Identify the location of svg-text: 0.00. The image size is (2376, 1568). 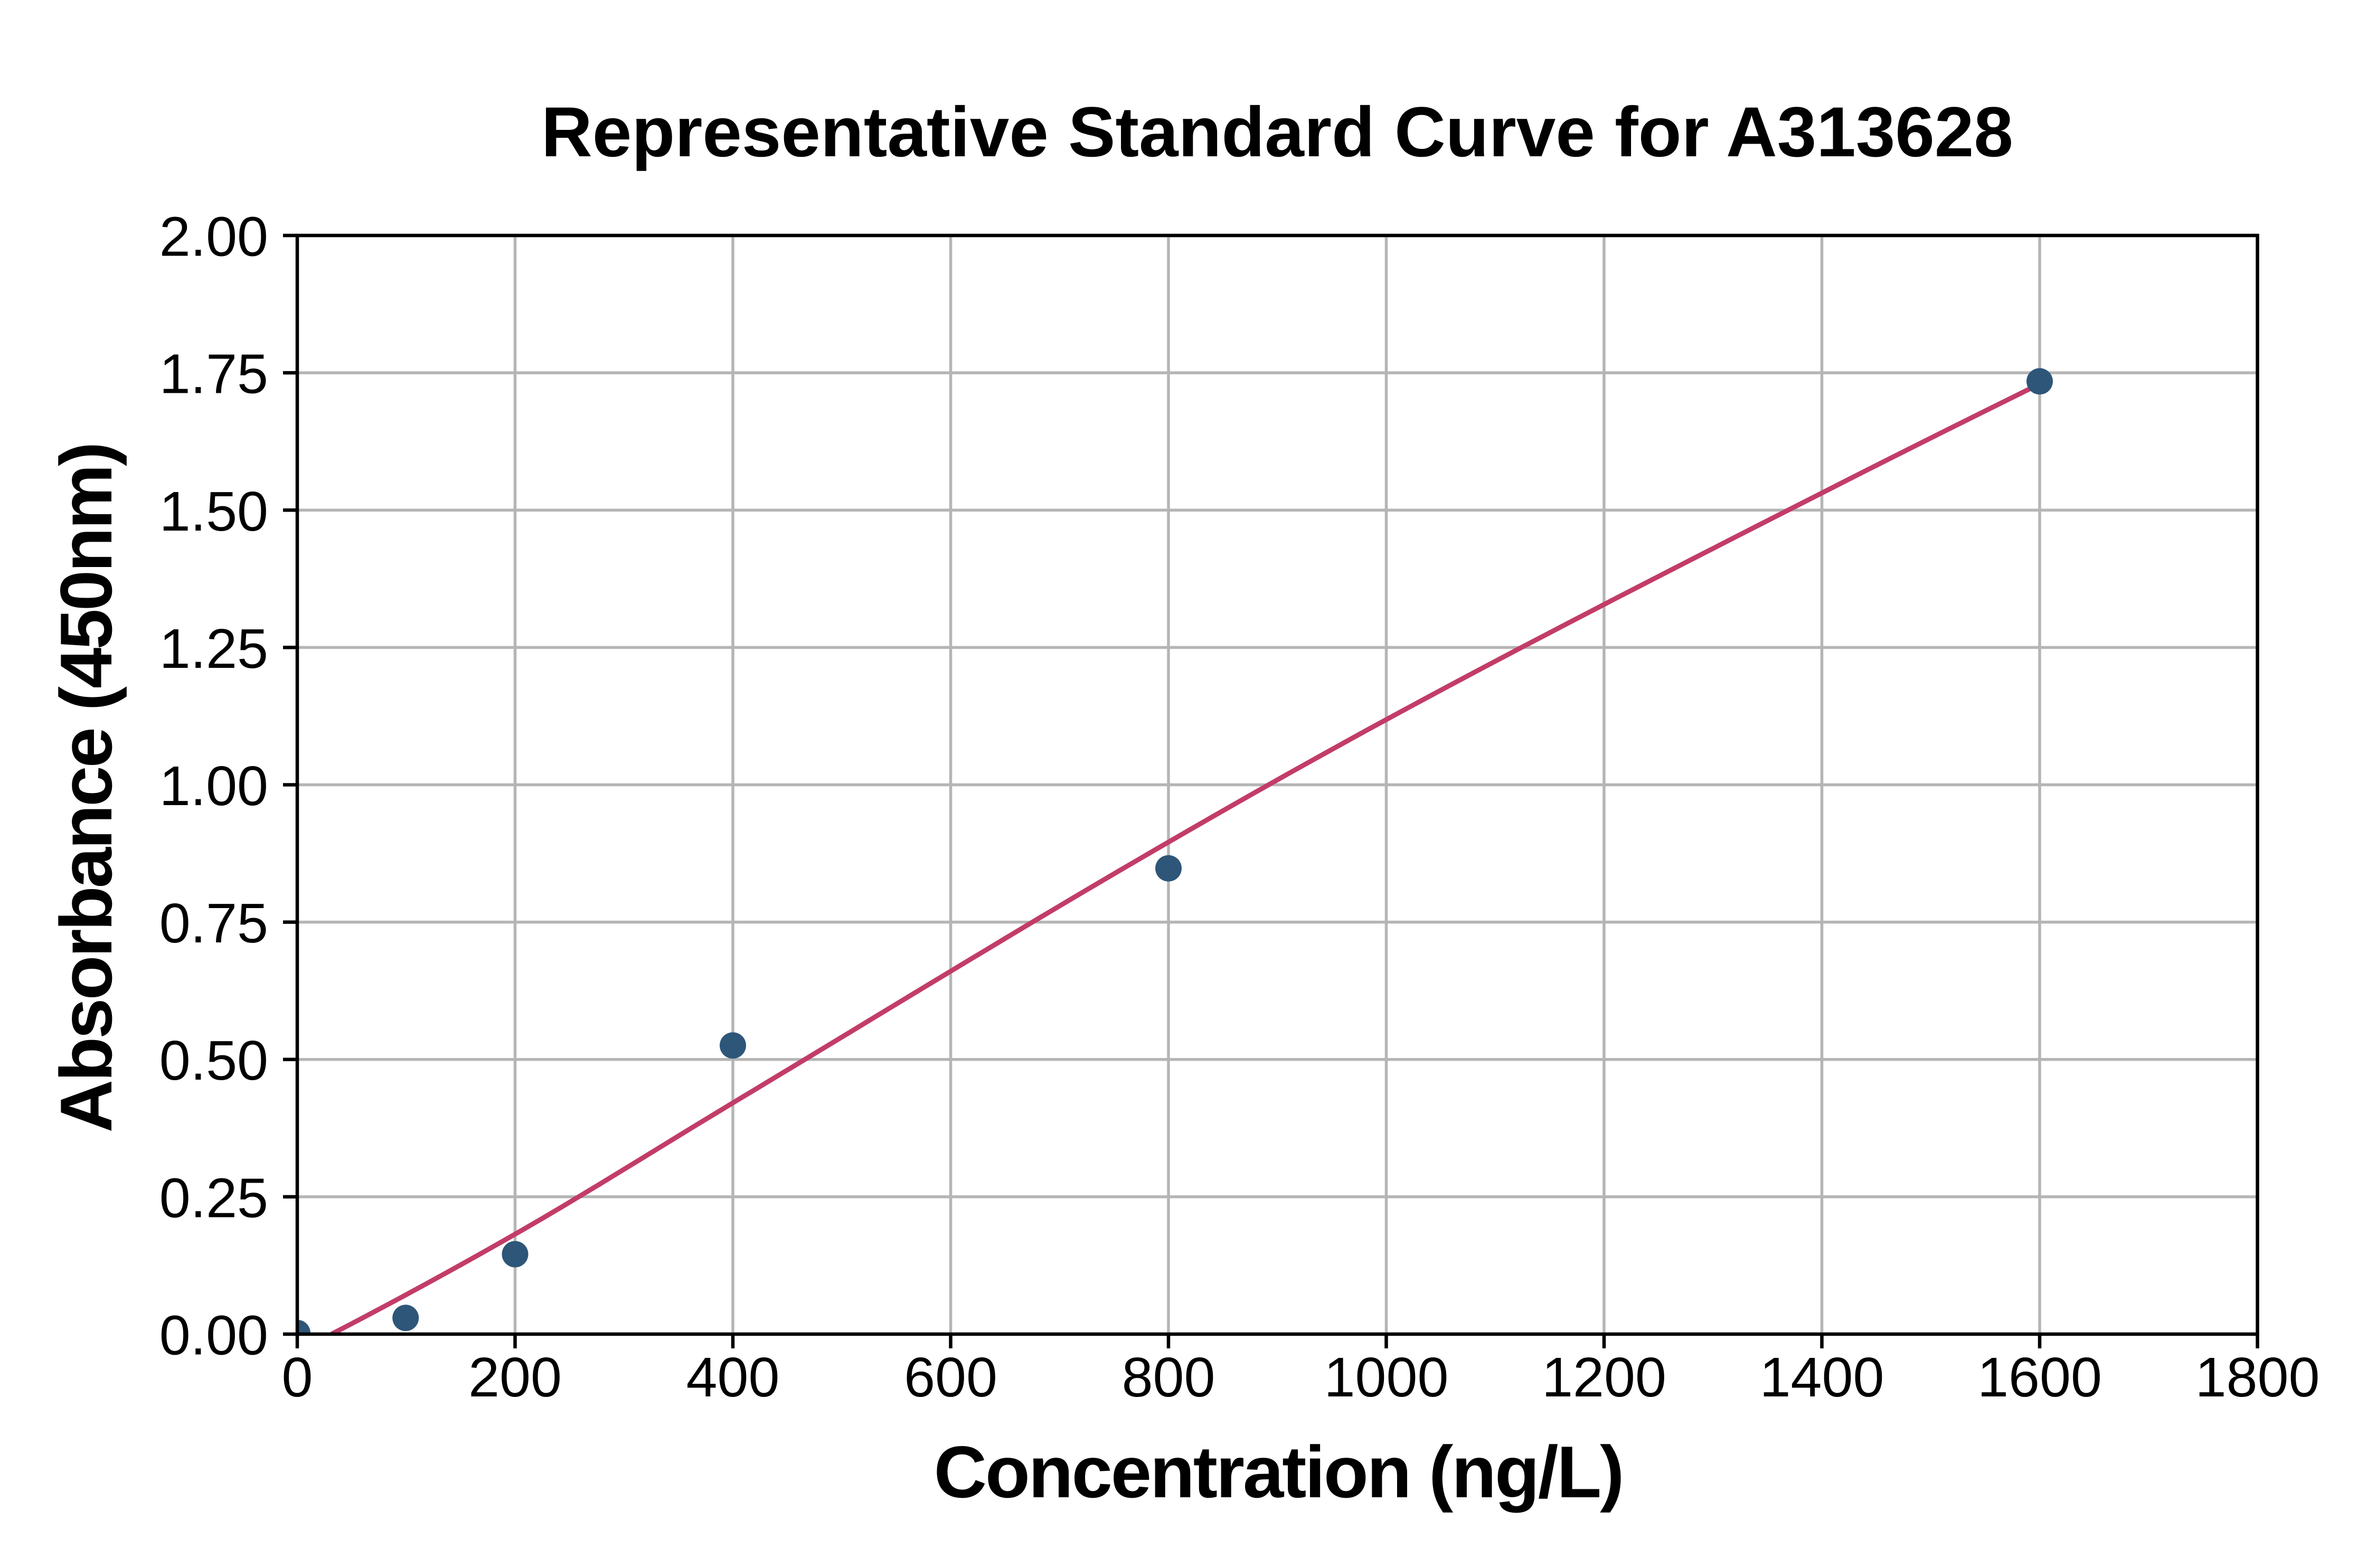
(214, 1336).